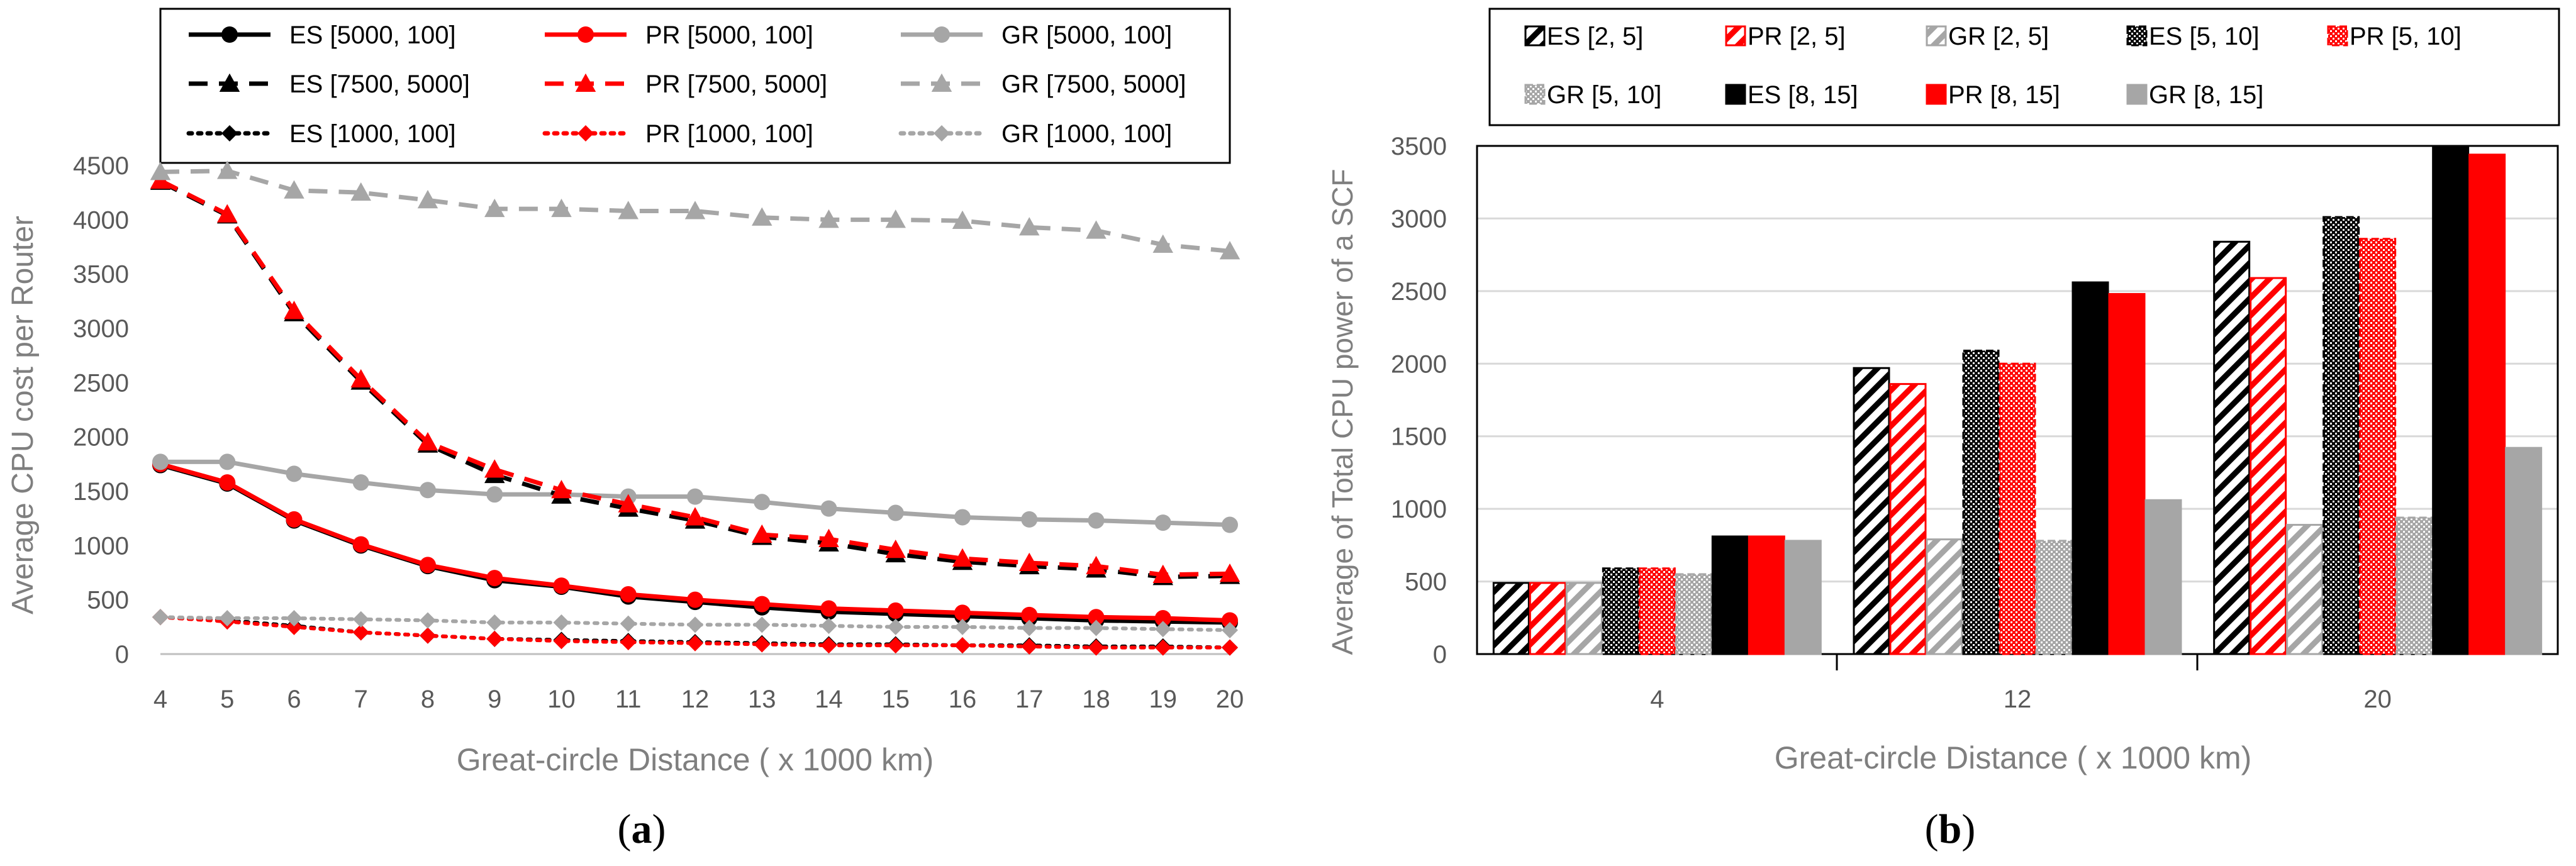  I want to click on panel-a-legend-label: PR [7500, 5000], so click(736, 84).